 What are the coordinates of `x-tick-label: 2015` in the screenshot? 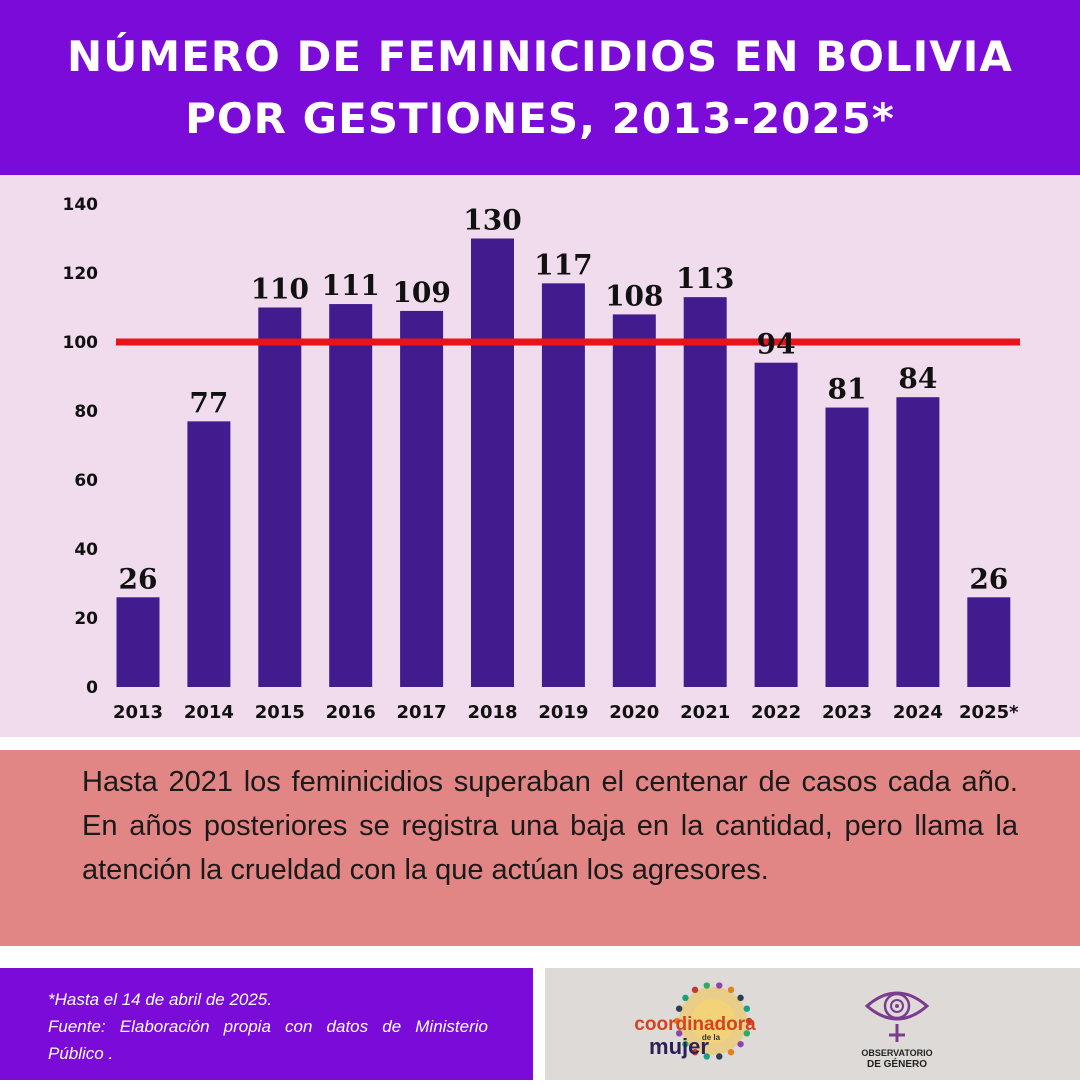 It's located at (280, 712).